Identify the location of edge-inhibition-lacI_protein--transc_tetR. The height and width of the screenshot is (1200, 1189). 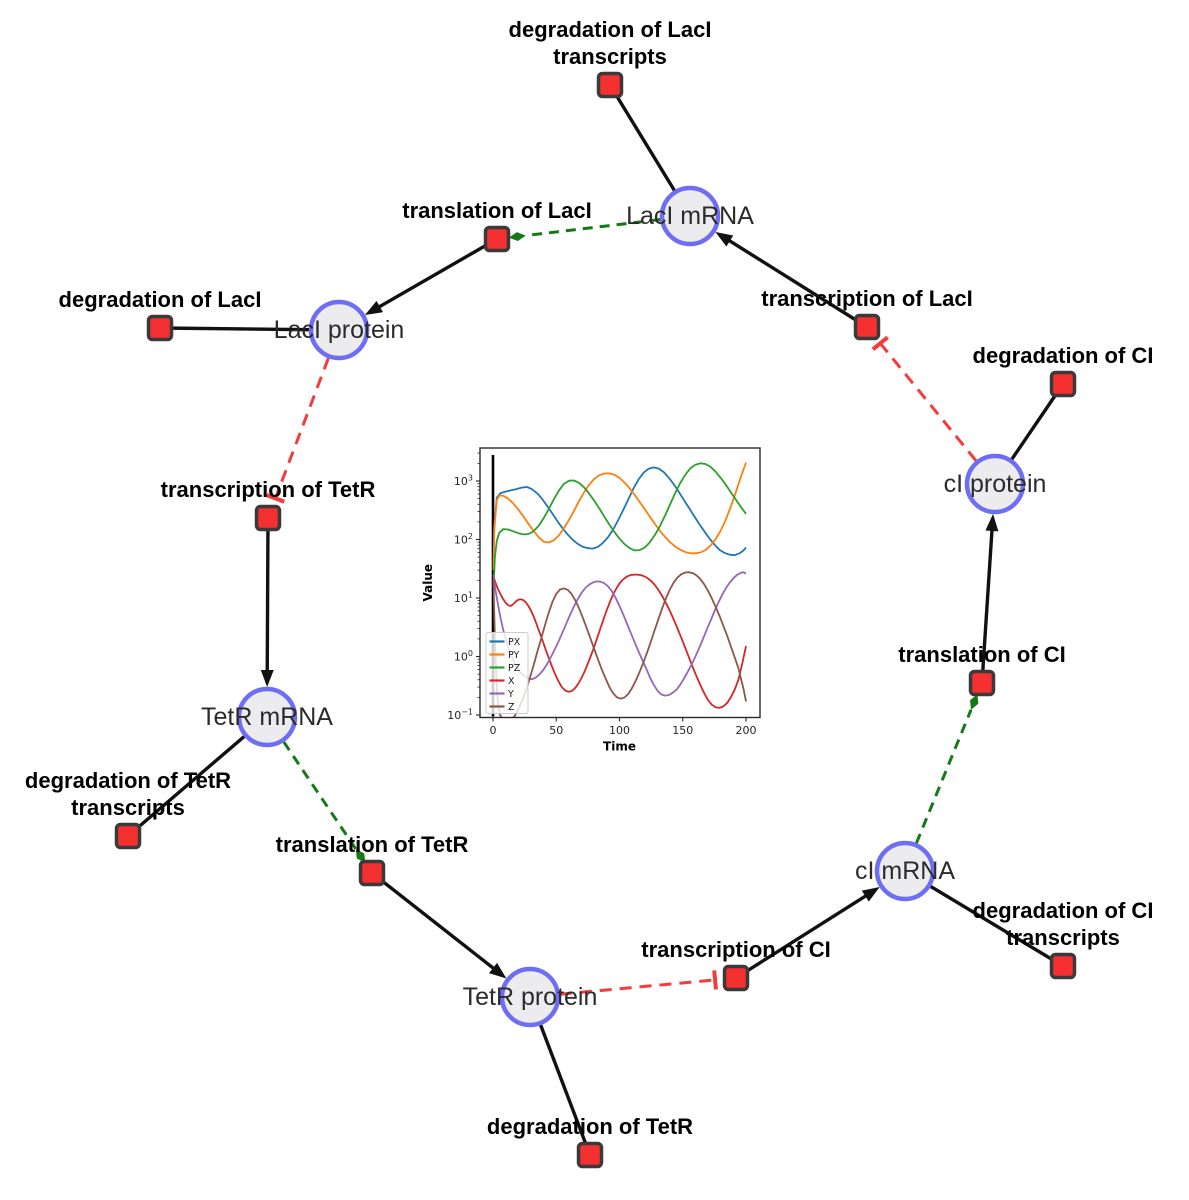
(297, 430).